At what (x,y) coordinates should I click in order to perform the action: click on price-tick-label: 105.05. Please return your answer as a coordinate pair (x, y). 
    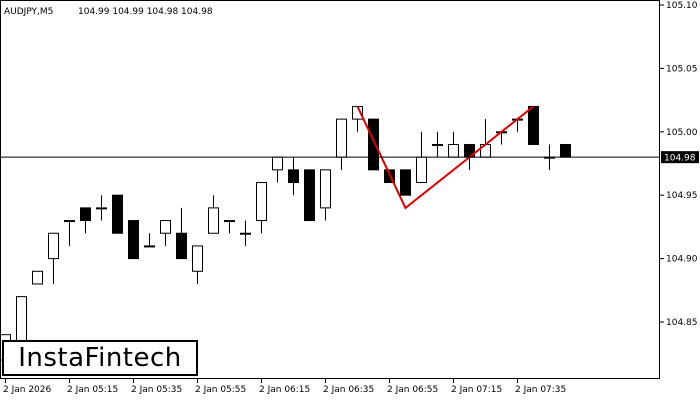
    Looking at the image, I should click on (682, 69).